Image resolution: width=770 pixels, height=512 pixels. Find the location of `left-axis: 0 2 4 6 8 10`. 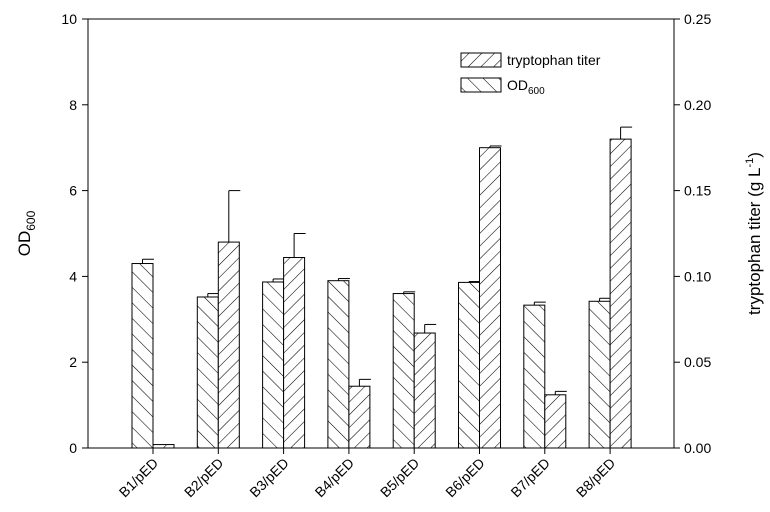

left-axis: 0 2 4 6 8 10 is located at coordinates (74, 233).